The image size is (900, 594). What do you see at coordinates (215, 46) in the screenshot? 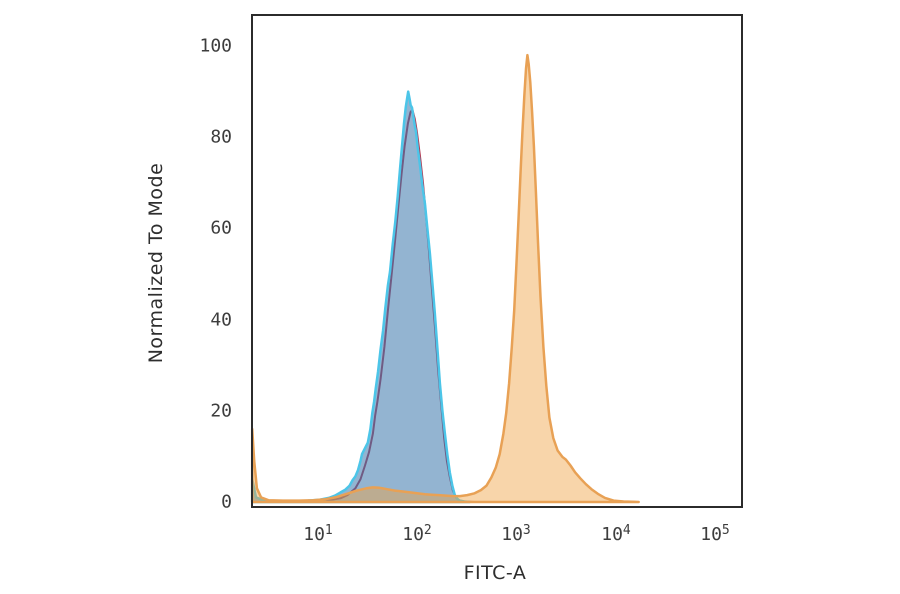
I see `y-tick-100: 100` at bounding box center [215, 46].